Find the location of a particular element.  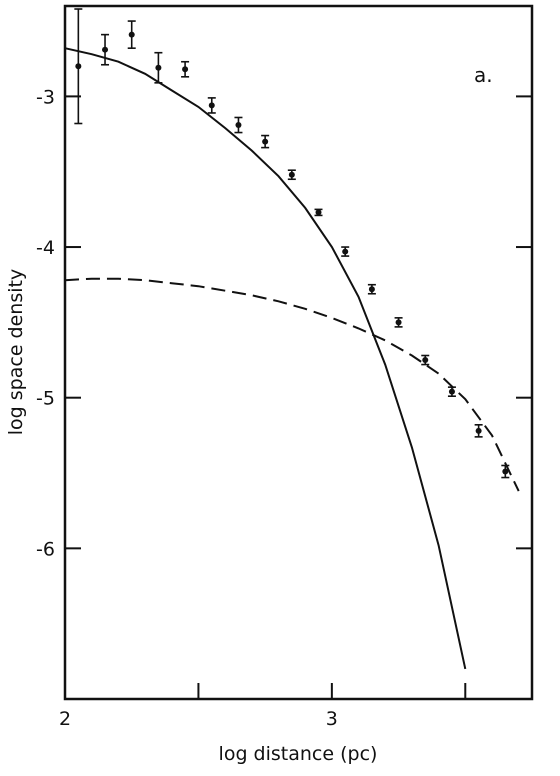

x-tick-label: 2 is located at coordinates (65, 719).